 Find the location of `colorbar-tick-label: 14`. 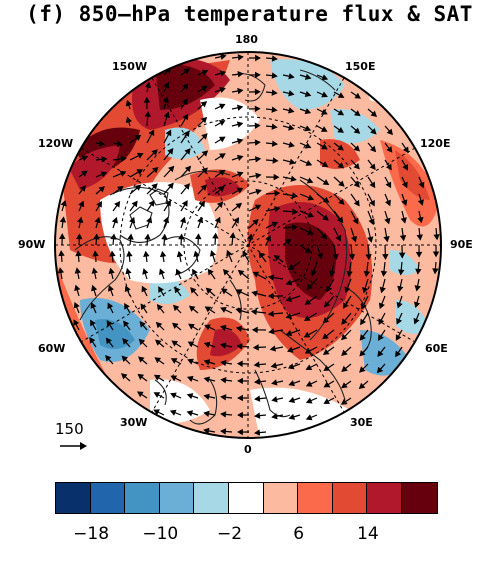

colorbar-tick-label: 14 is located at coordinates (368, 534).